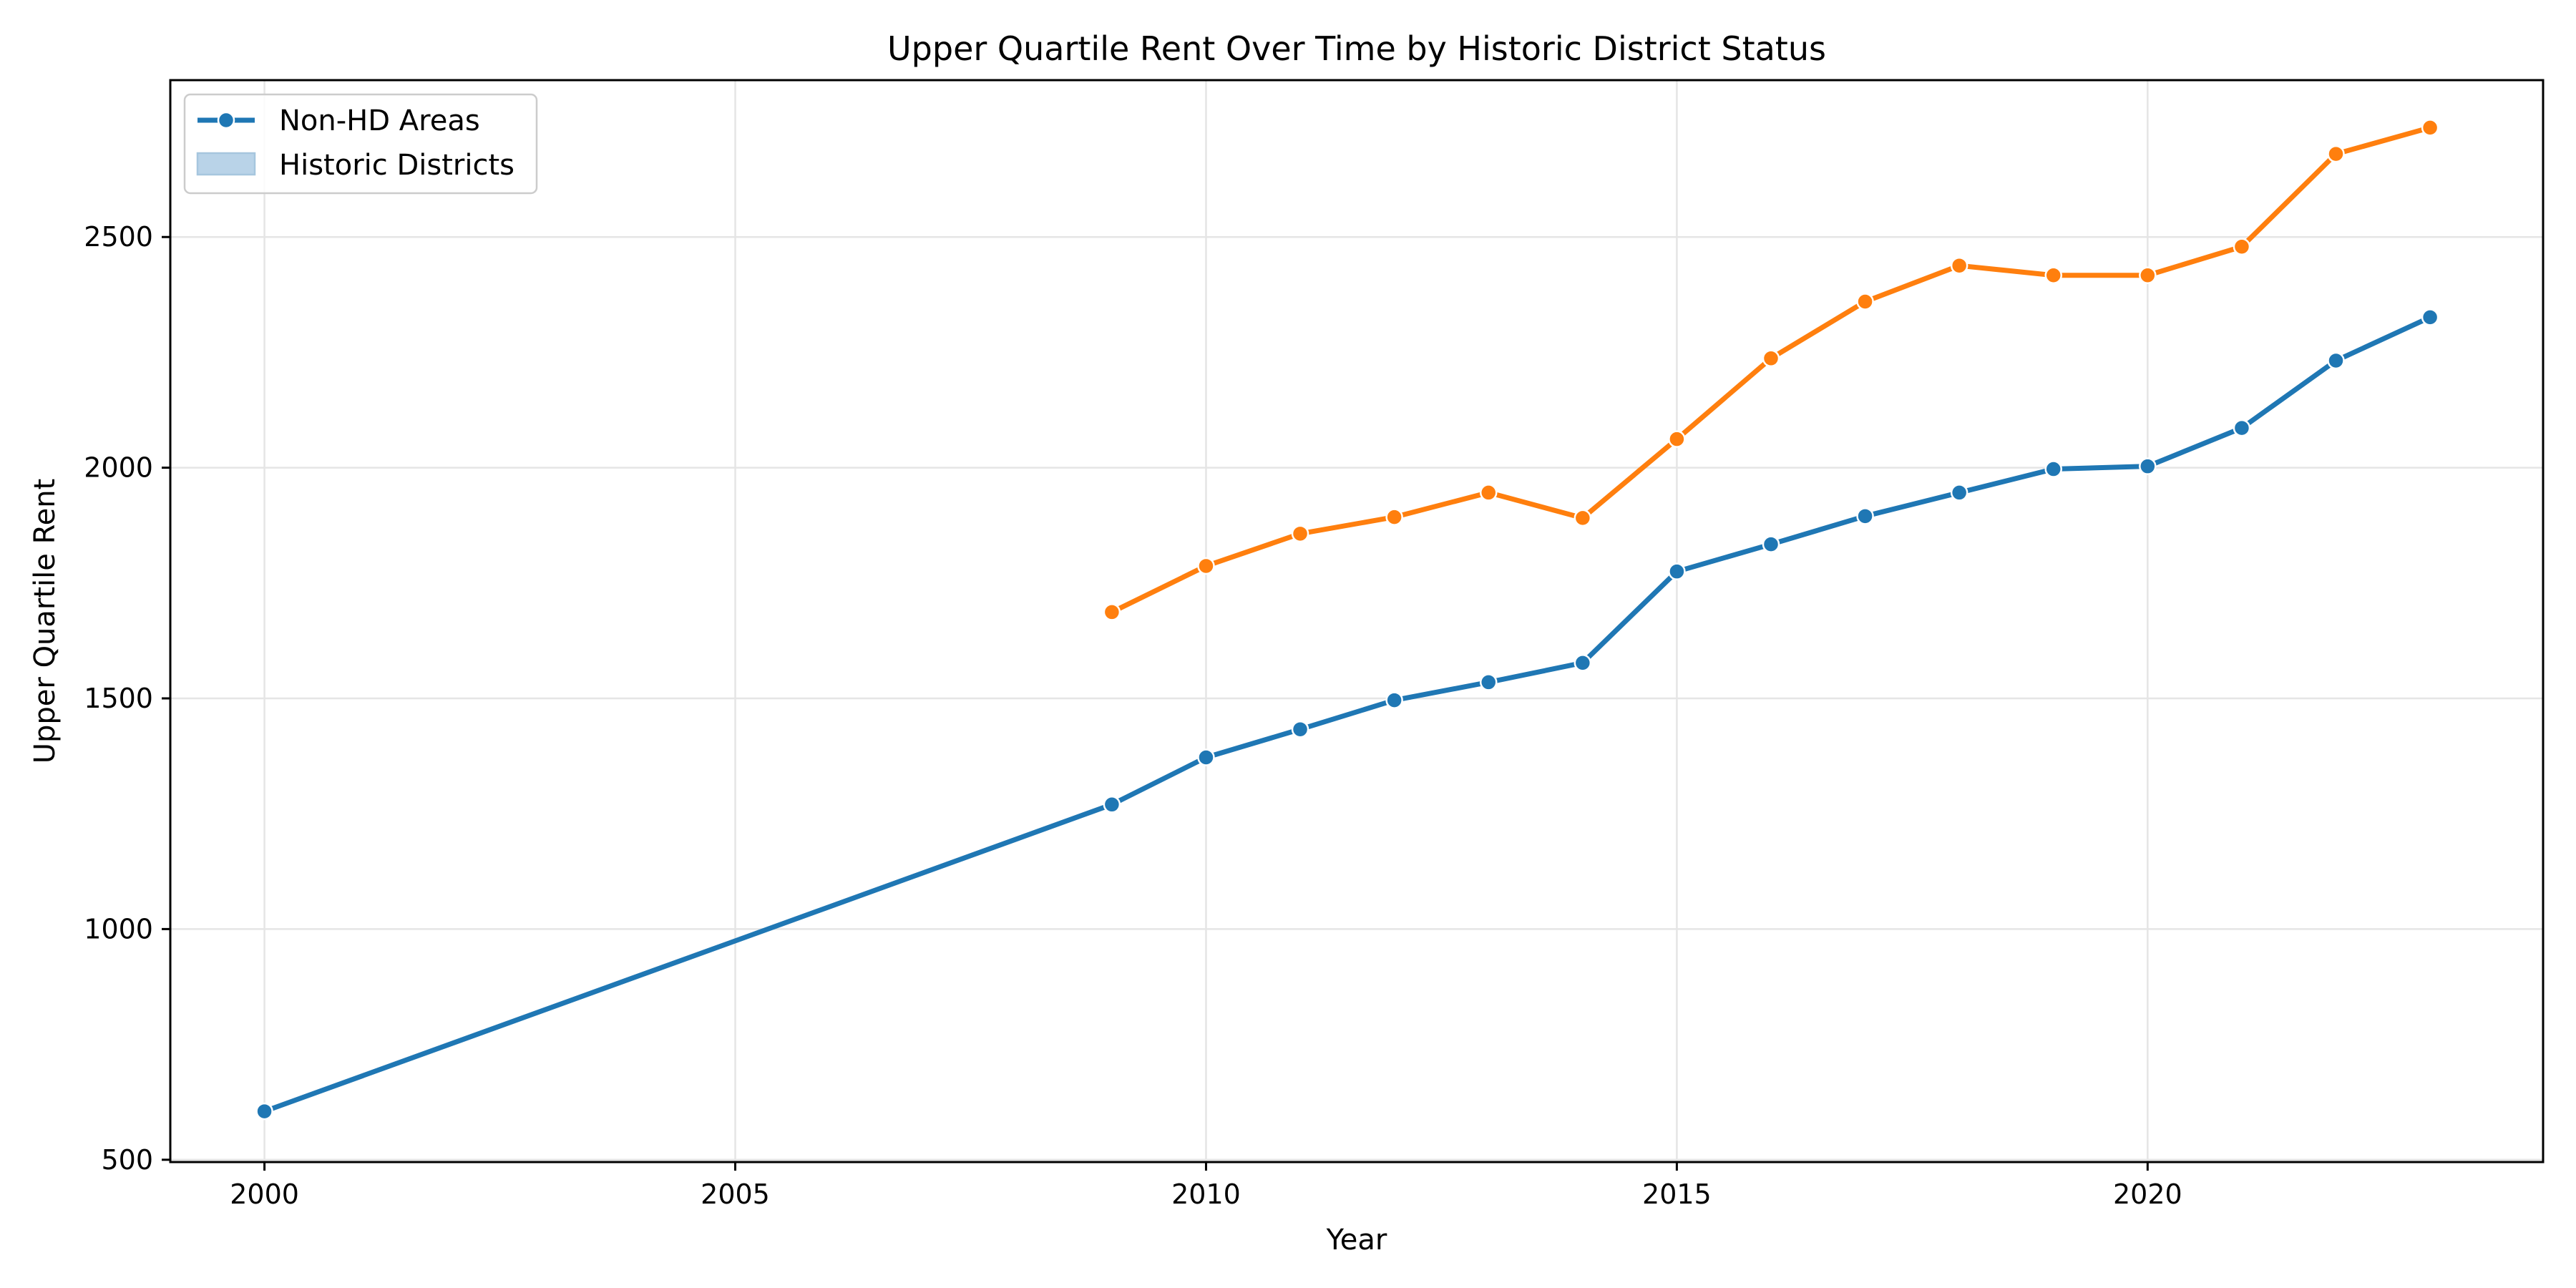  I want to click on legend-patch-historic, so click(226, 164).